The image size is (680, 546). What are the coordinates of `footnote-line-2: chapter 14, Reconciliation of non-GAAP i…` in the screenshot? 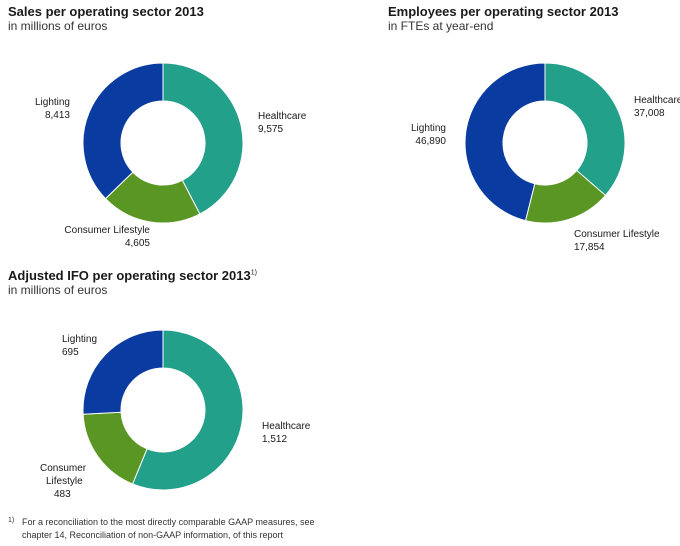 It's located at (152, 535).